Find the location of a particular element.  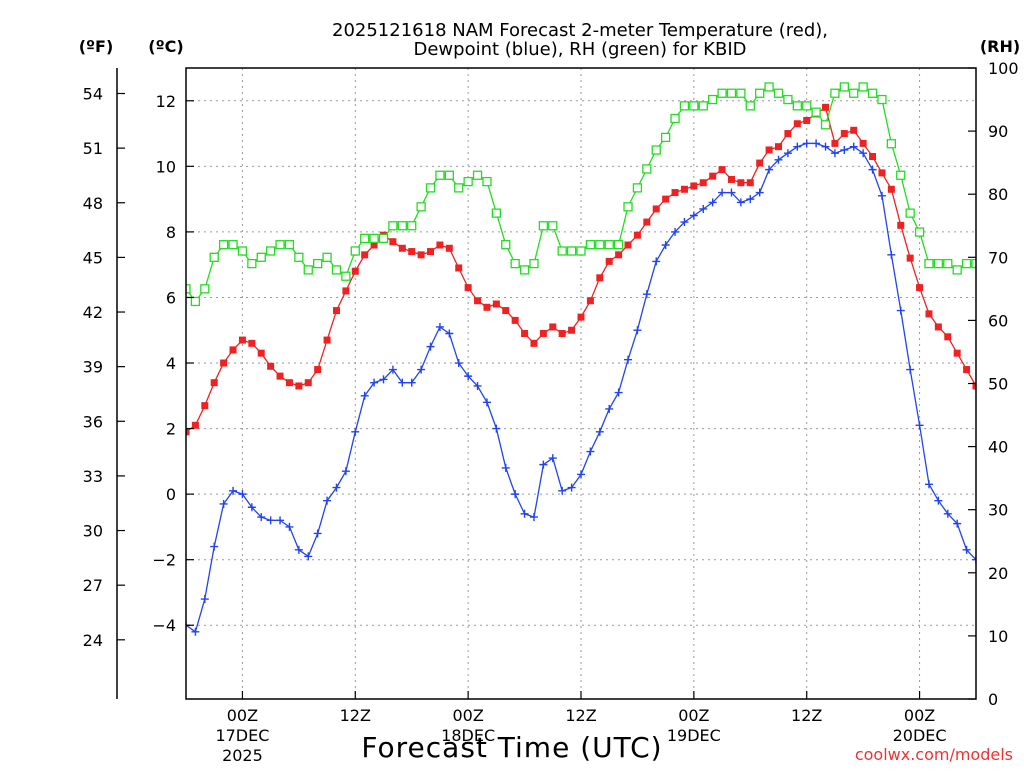

fahrenheit-tick-label: 36 is located at coordinates (93, 421).